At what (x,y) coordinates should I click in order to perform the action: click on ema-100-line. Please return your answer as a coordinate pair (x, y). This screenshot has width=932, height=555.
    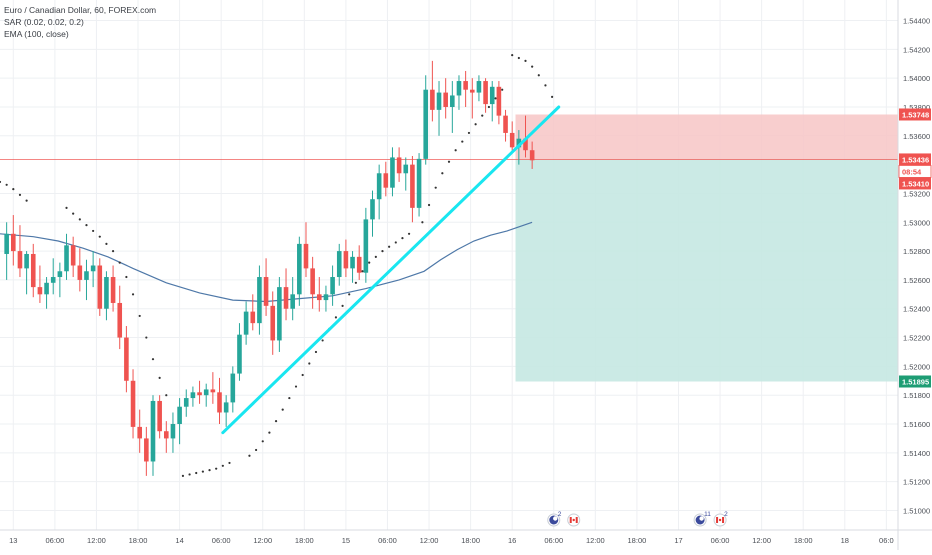
    Looking at the image, I should click on (266, 262).